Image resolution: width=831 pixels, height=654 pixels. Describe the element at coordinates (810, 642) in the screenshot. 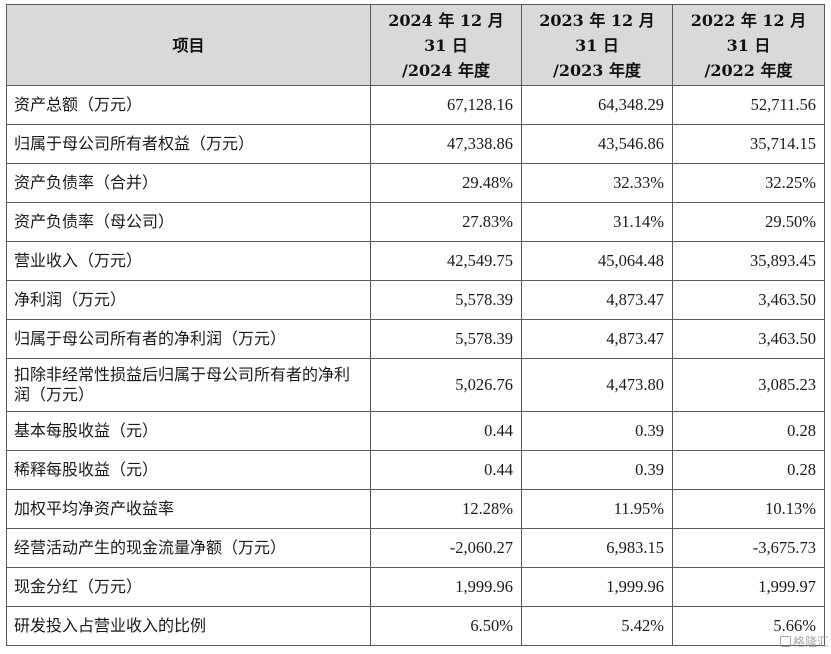

I see `watermark-text: 格隆汇` at that location.